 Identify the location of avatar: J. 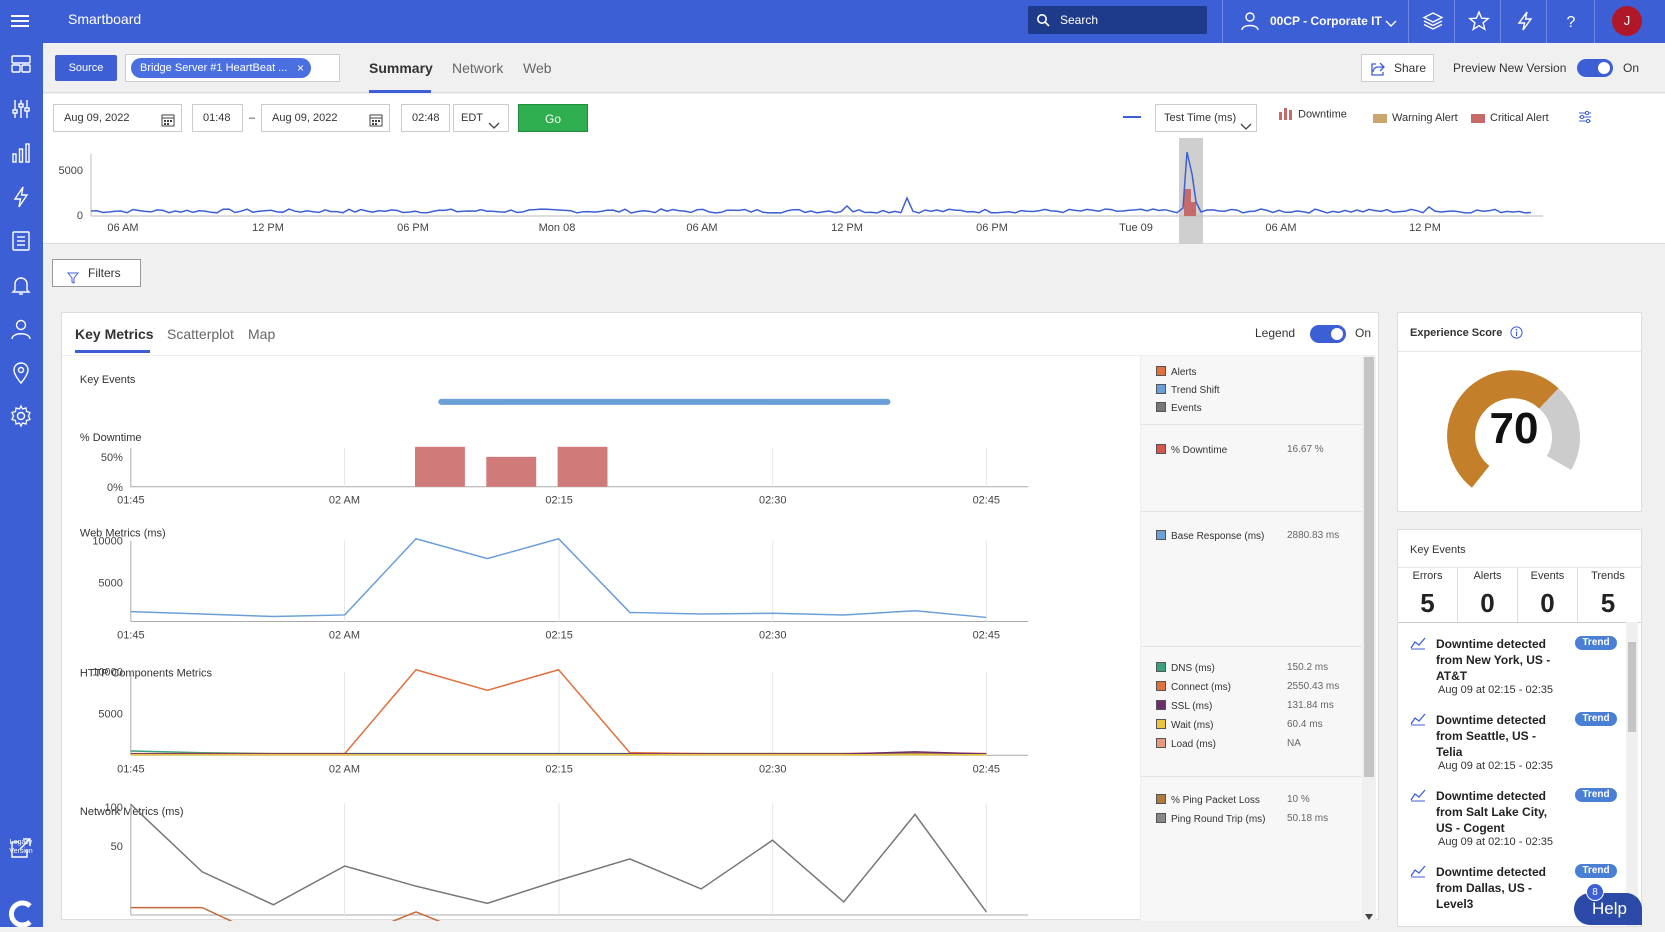
(1627, 21).